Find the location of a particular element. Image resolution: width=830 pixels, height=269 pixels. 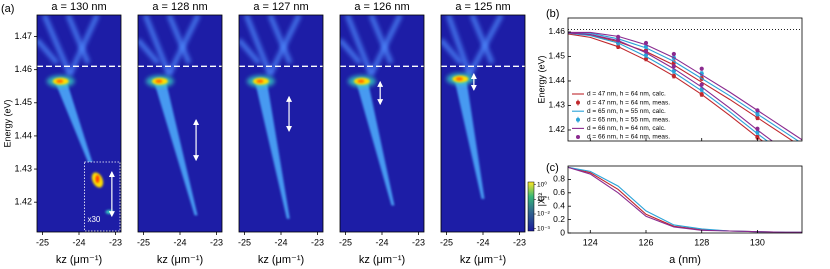

y-axis-label: |X|² is located at coordinates (541, 200).